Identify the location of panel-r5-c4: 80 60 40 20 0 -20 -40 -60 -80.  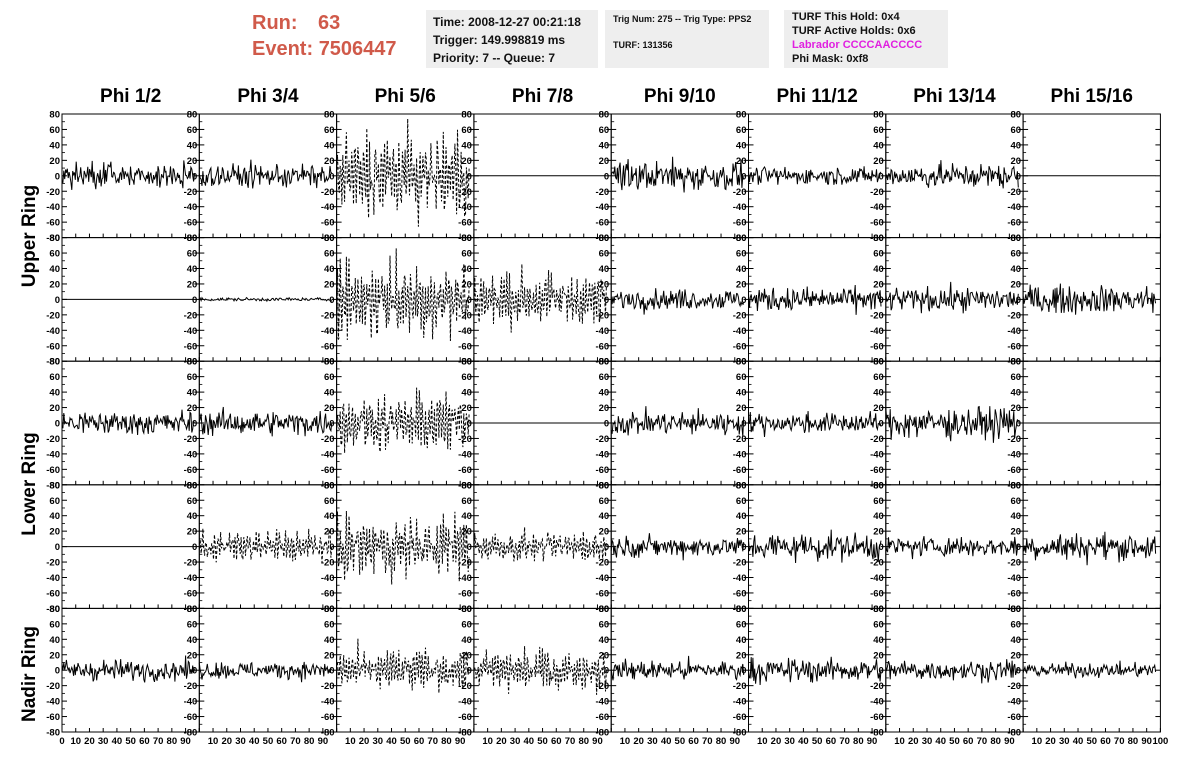
(535, 671).